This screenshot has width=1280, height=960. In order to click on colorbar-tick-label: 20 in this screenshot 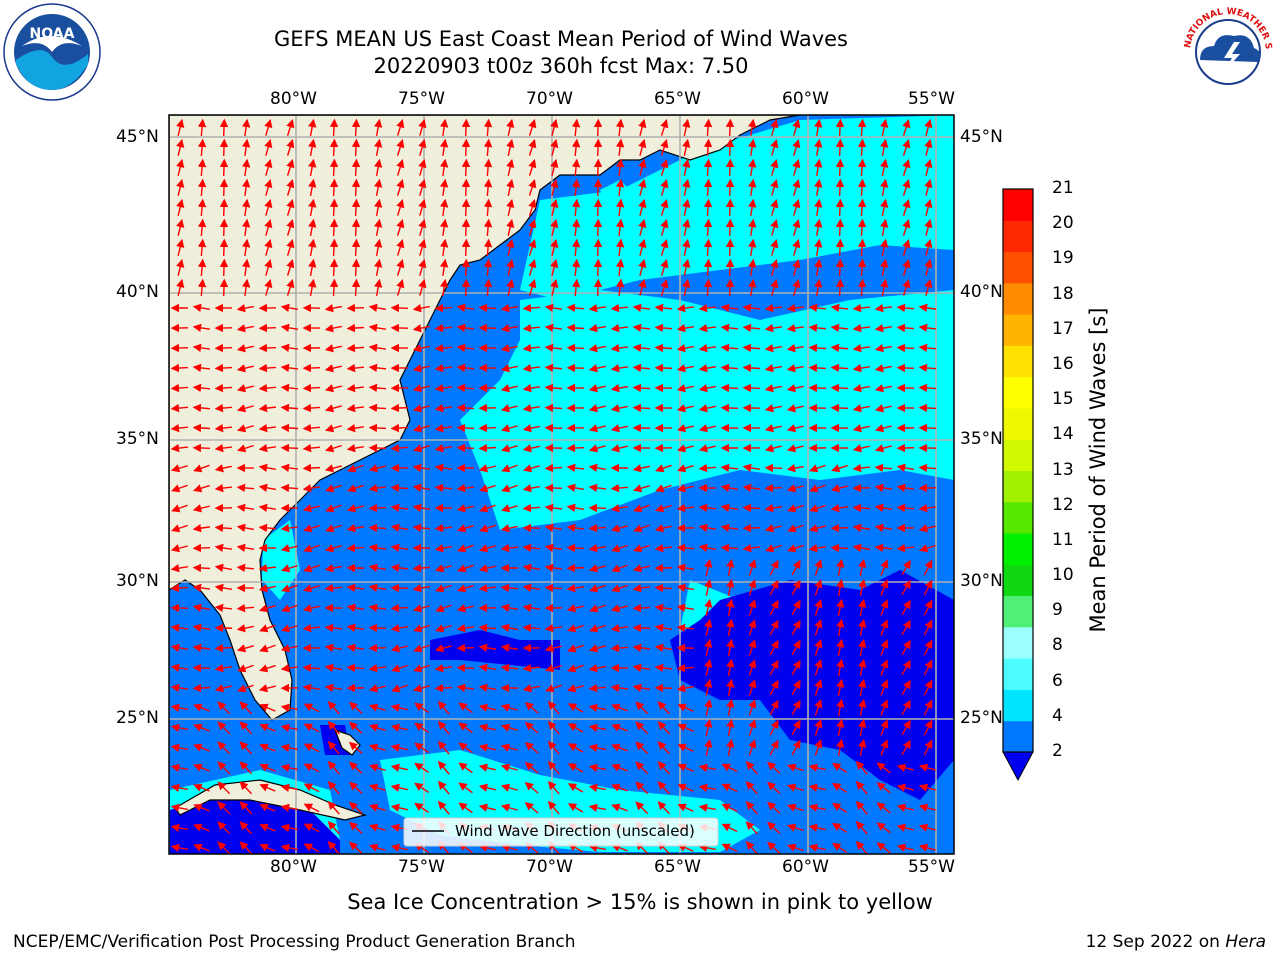, I will do `click(1063, 223)`.